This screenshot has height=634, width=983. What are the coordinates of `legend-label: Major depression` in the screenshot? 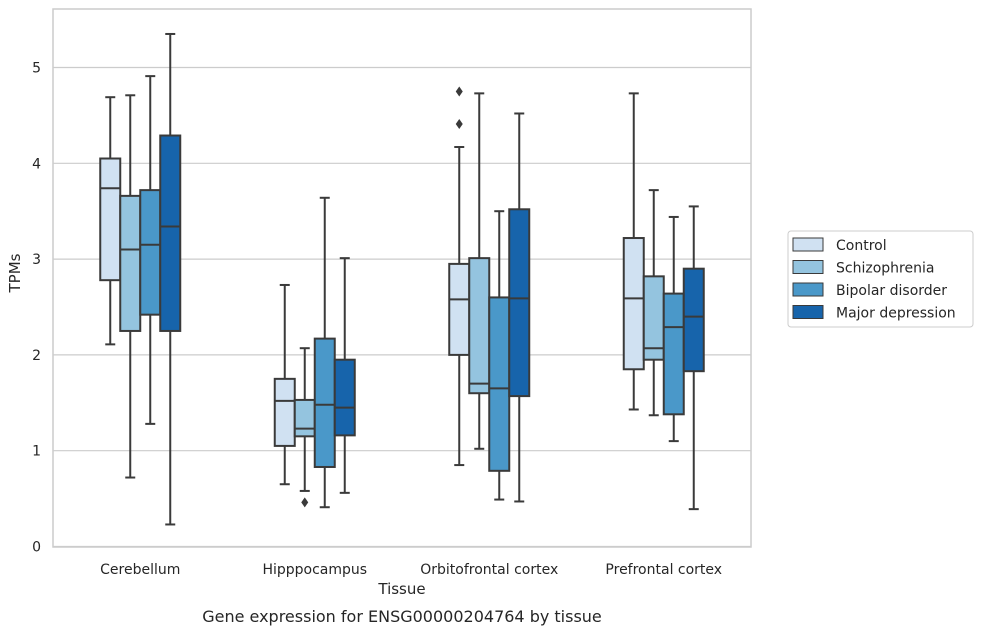 It's located at (896, 314).